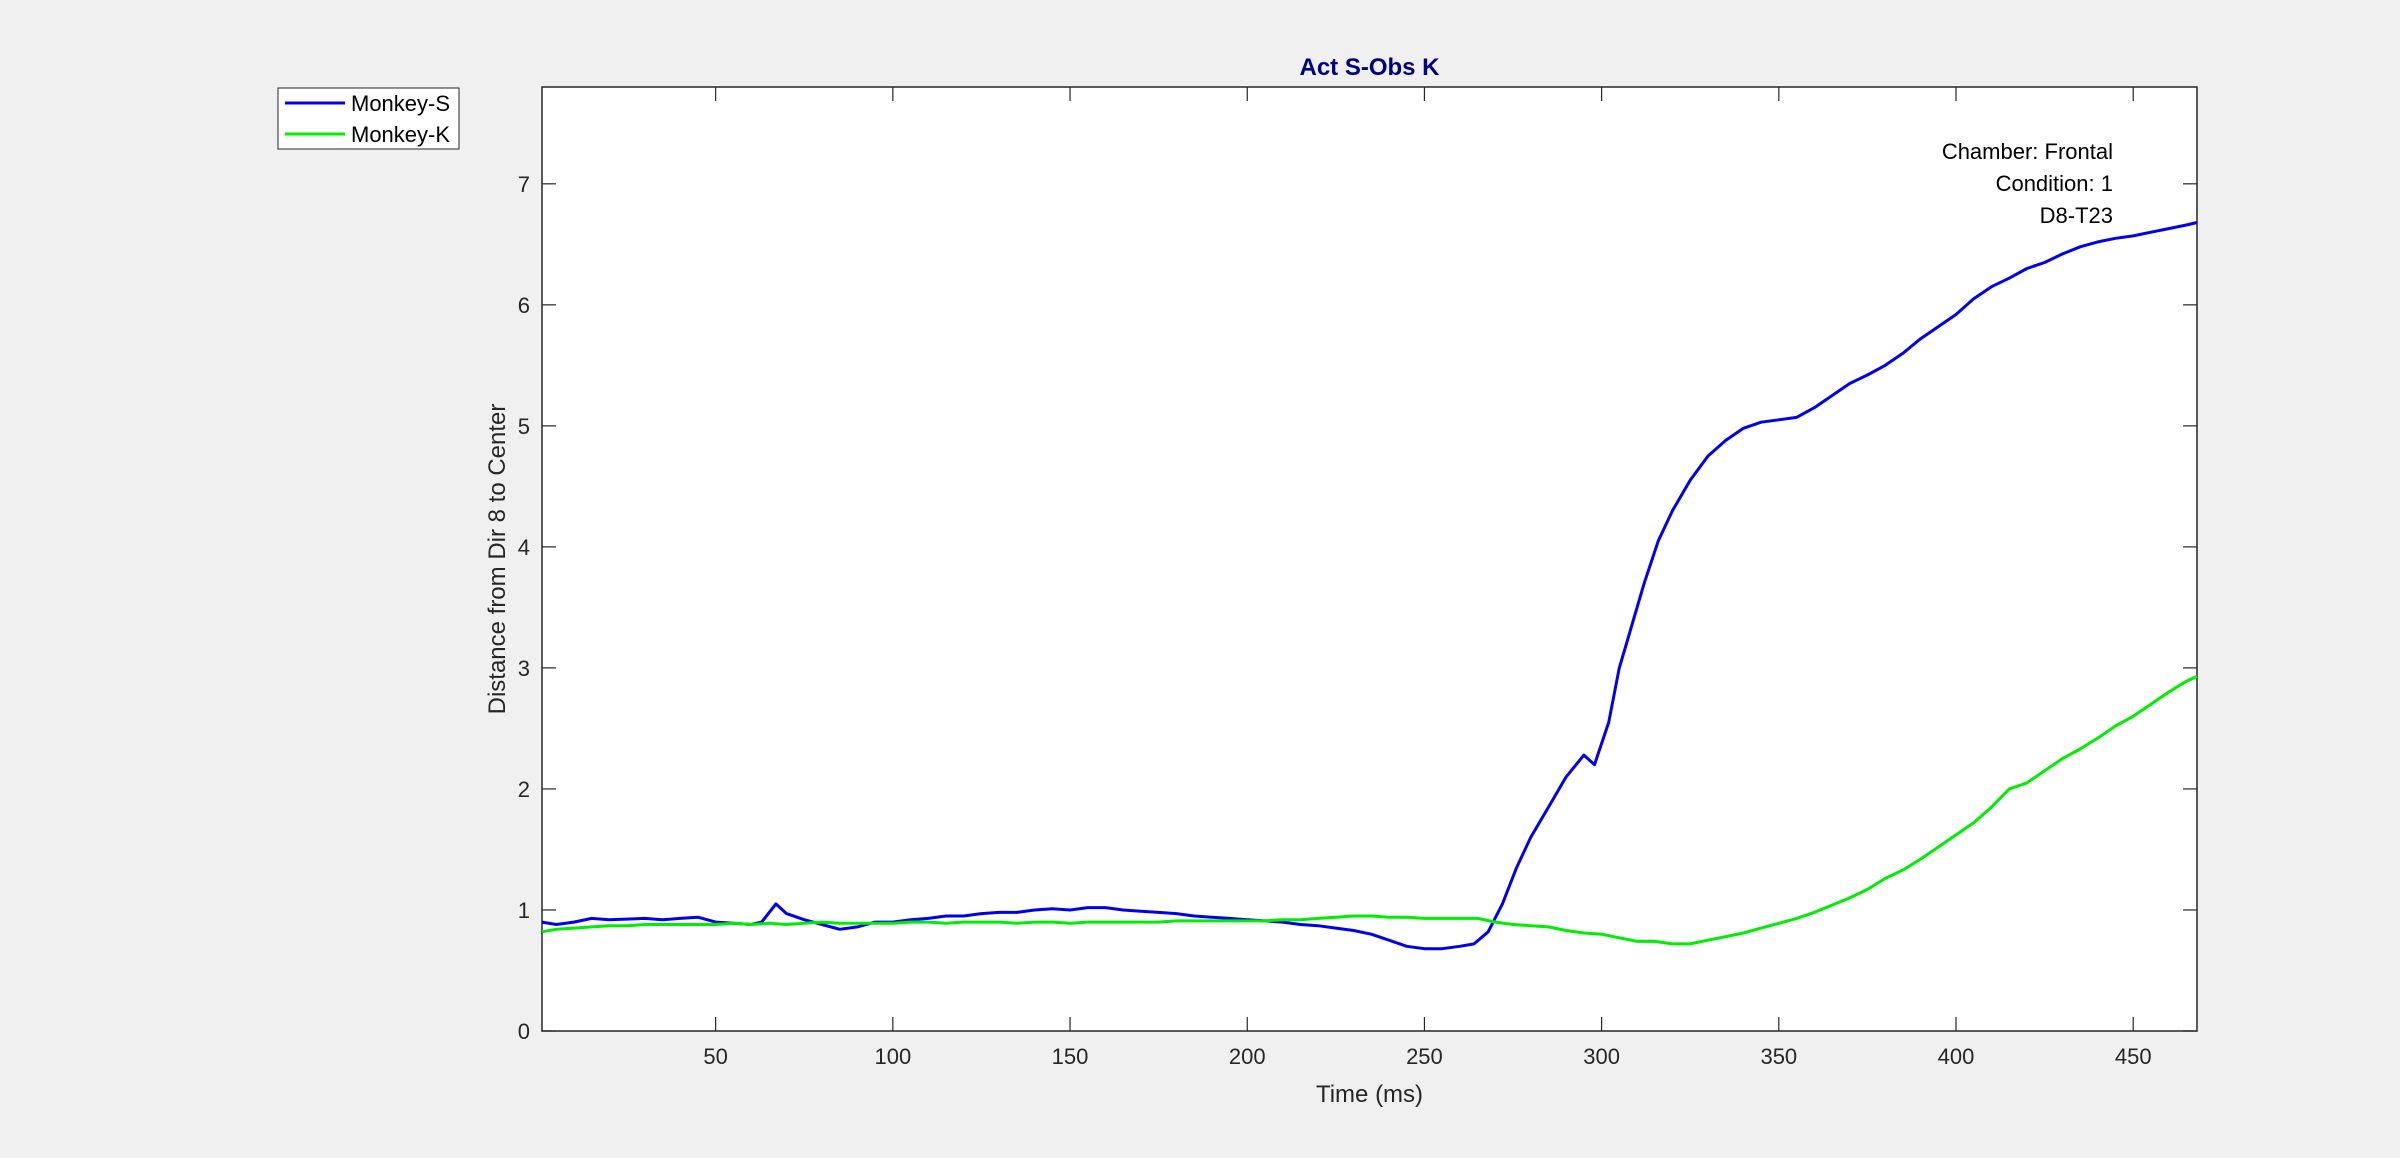 The width and height of the screenshot is (2400, 1158). What do you see at coordinates (2054, 183) in the screenshot?
I see `annotation-condition: Condition: 1` at bounding box center [2054, 183].